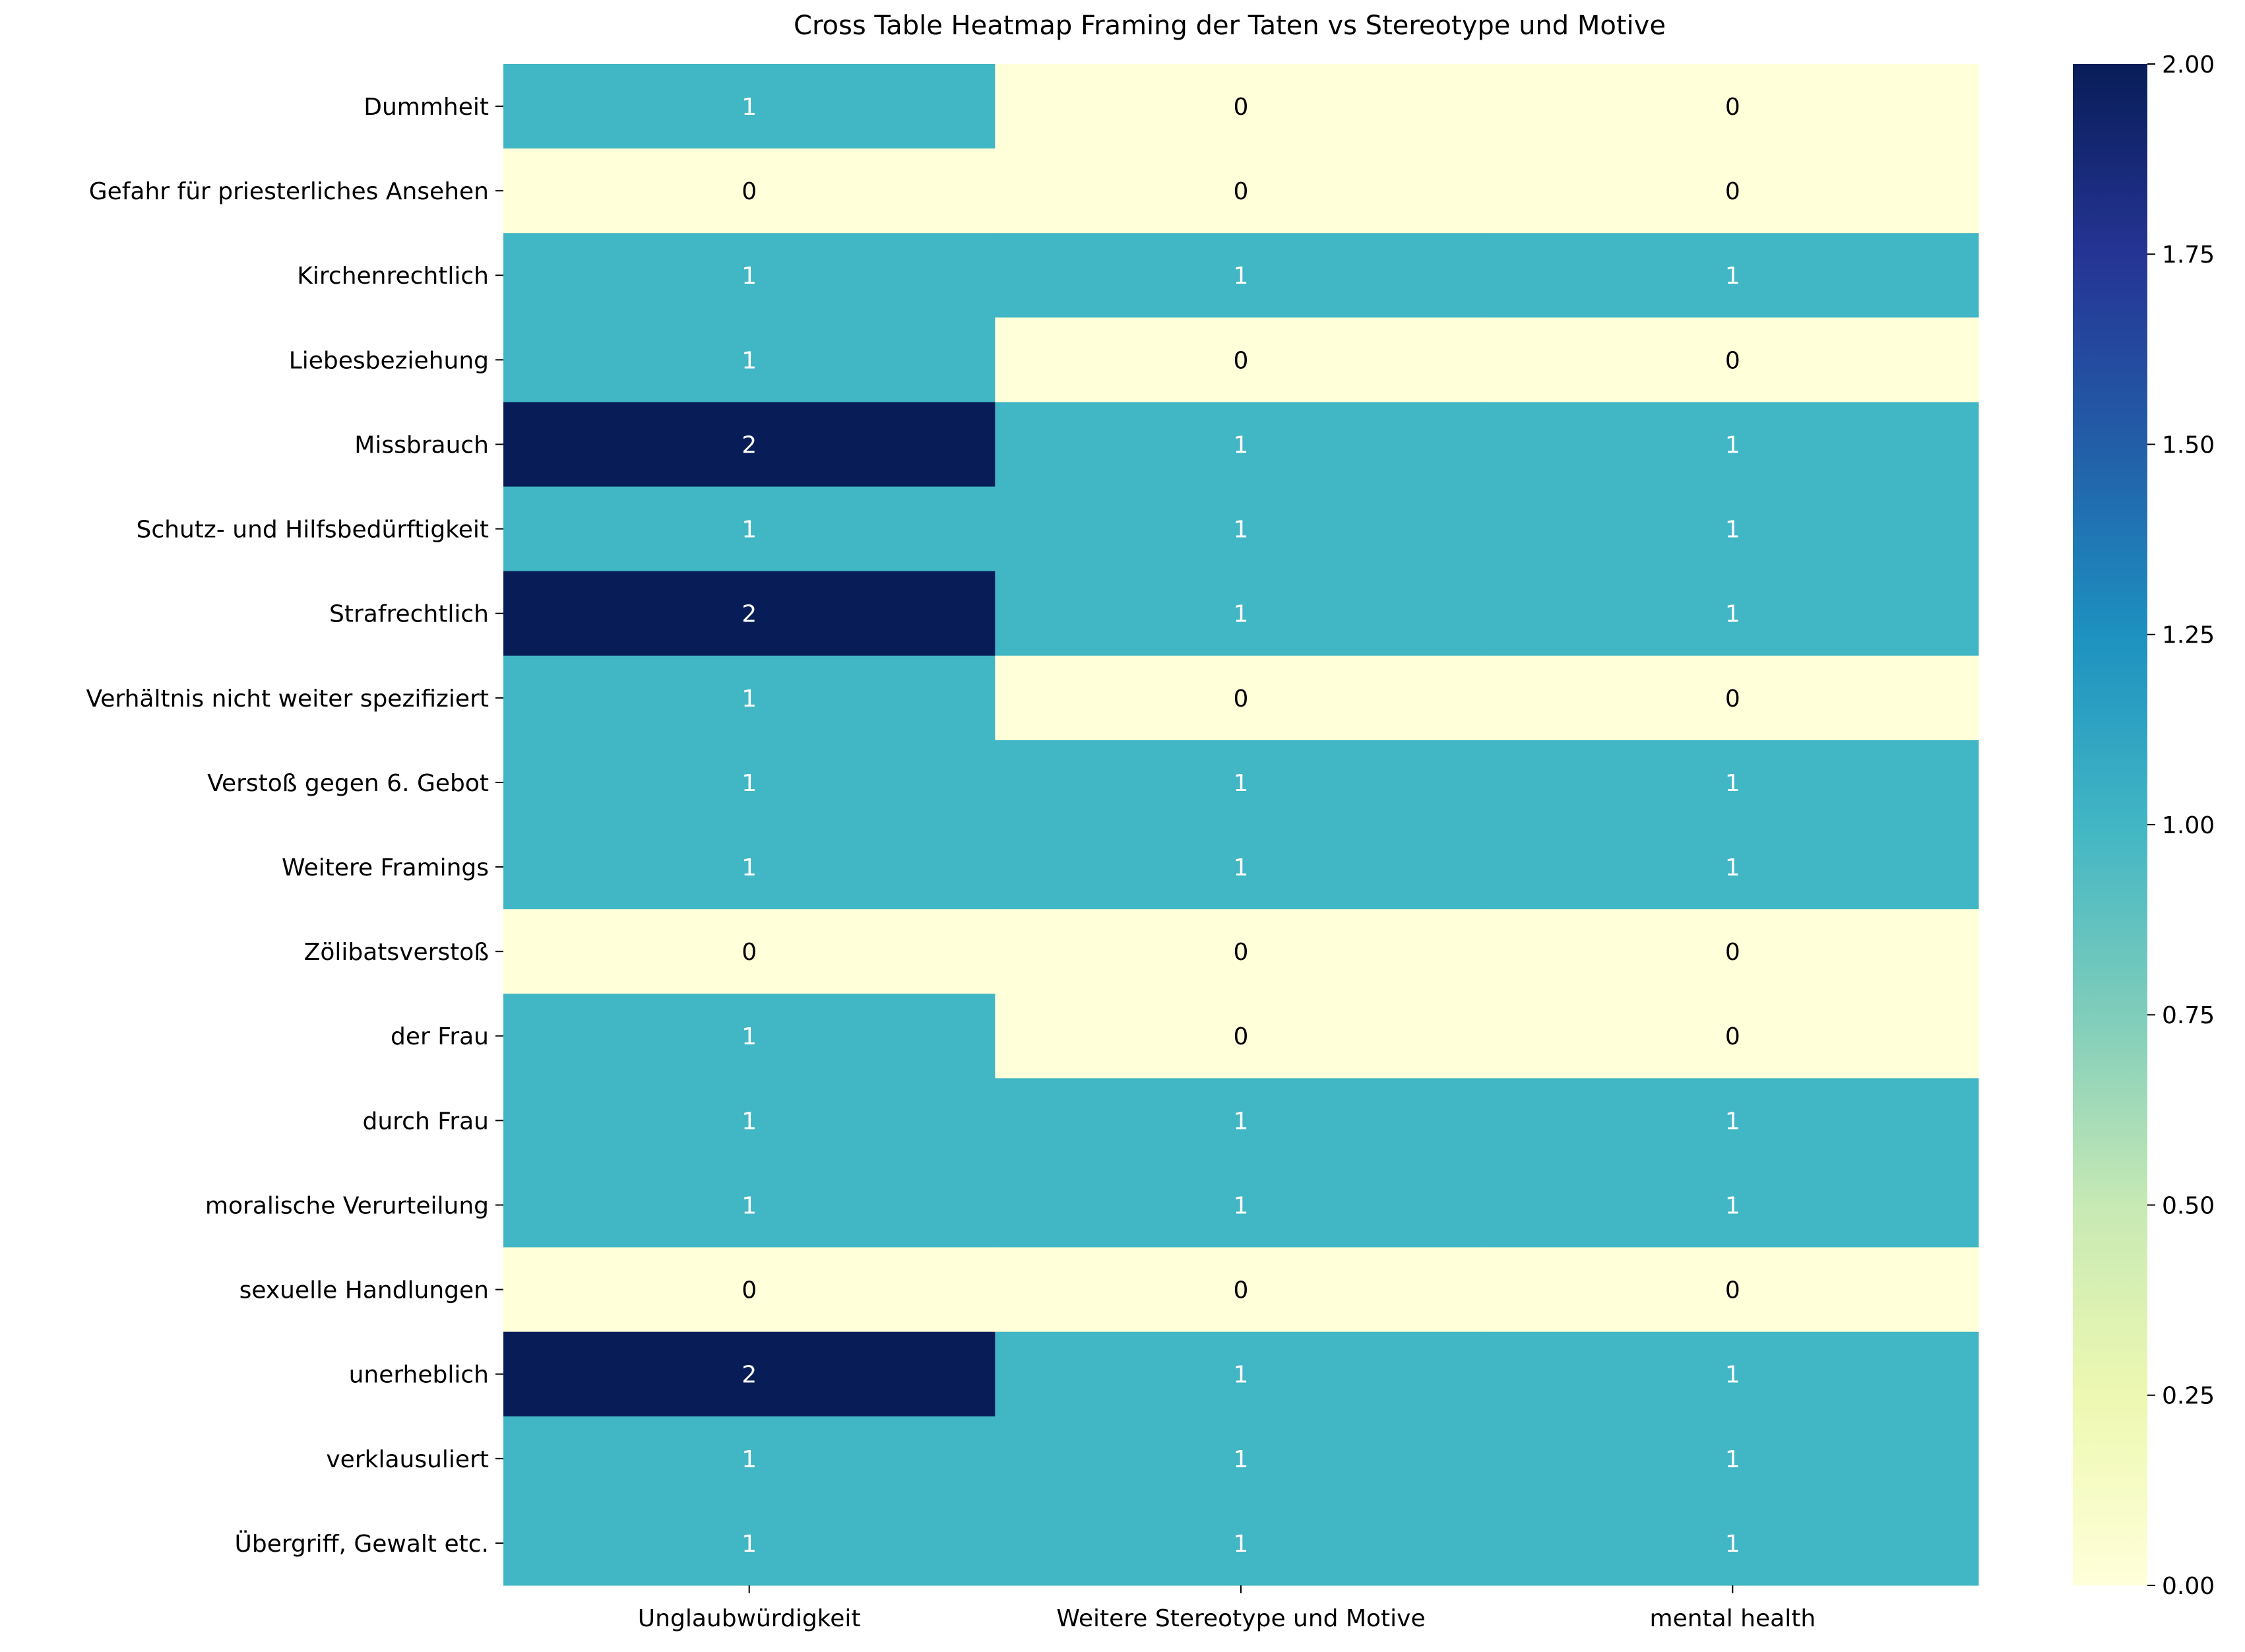 Image resolution: width=2245 pixels, height=1652 pixels. I want to click on colorbar-tick-label: 1.25, so click(2189, 635).